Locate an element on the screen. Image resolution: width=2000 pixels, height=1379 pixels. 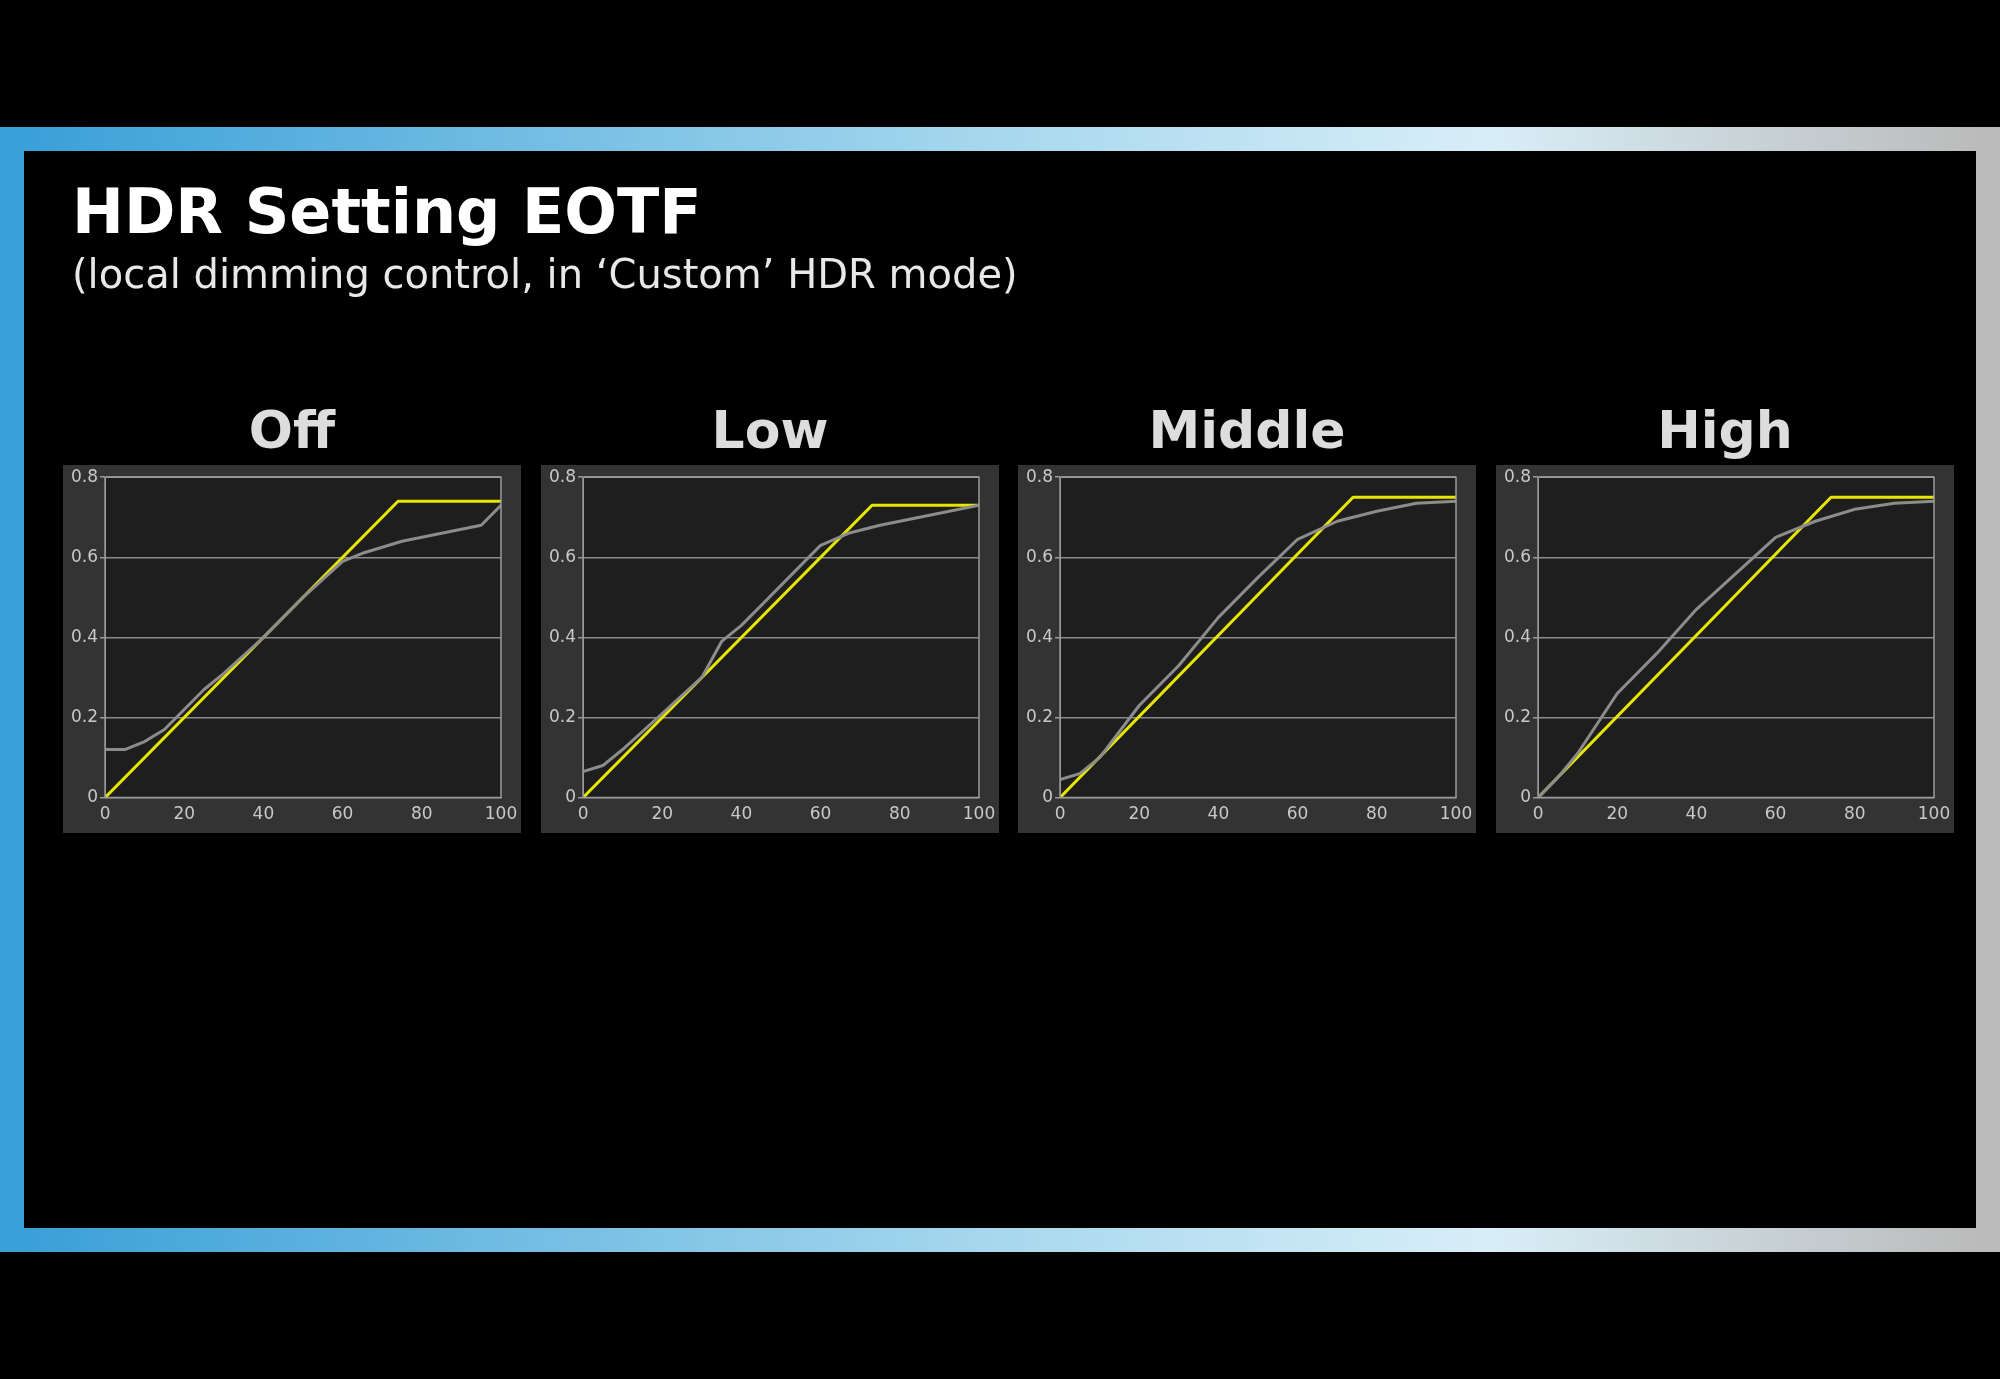
text: HDR Setting EOTF is located at coordinates (387, 212).